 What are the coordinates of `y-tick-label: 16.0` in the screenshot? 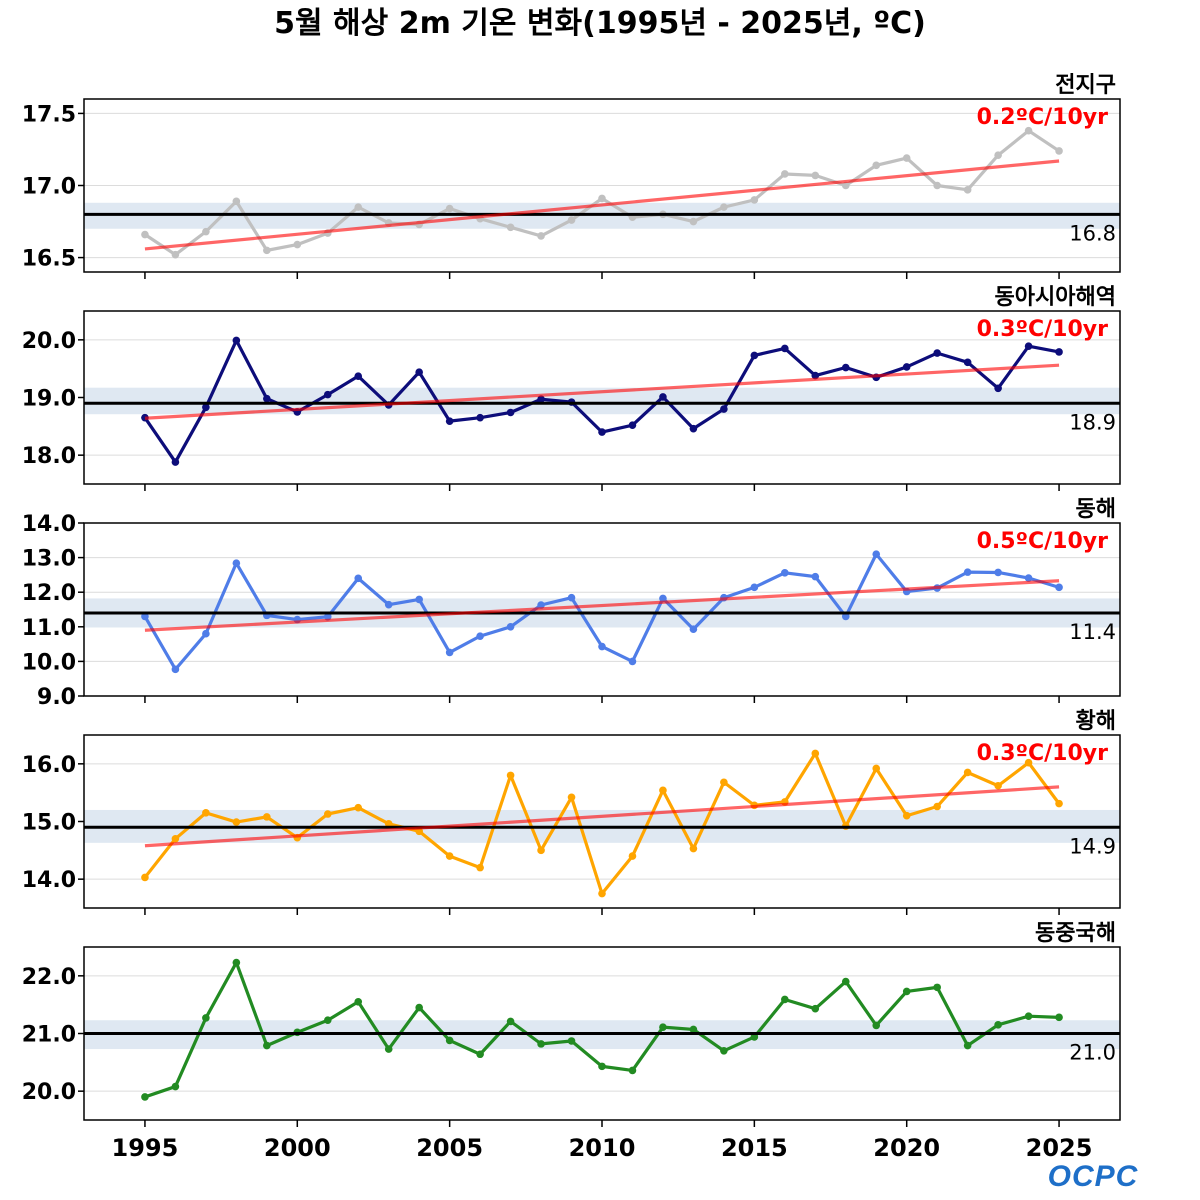 It's located at (49, 765).